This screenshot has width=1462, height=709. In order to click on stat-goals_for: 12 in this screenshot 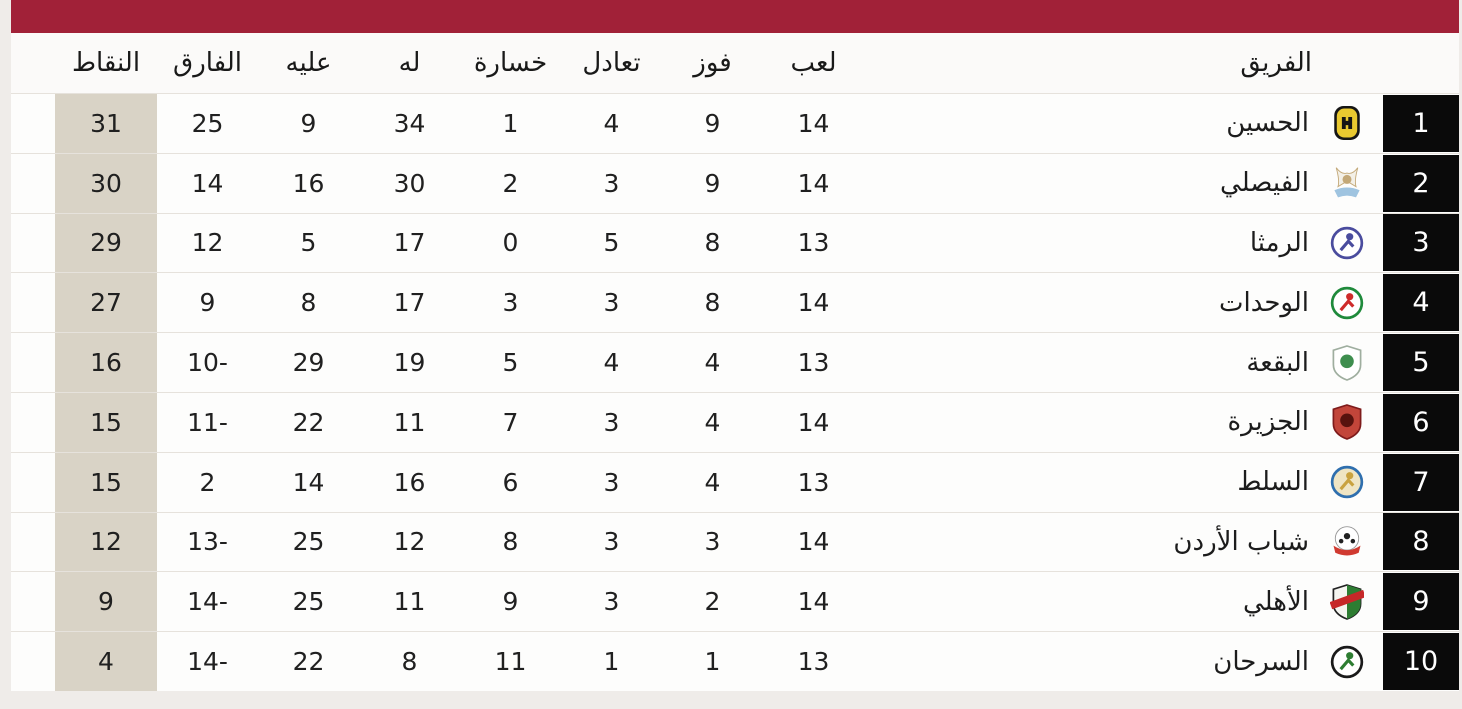, I will do `click(409, 542)`.